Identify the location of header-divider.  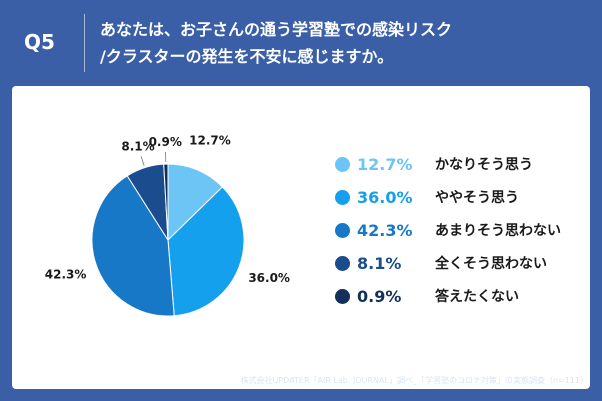
(84, 43).